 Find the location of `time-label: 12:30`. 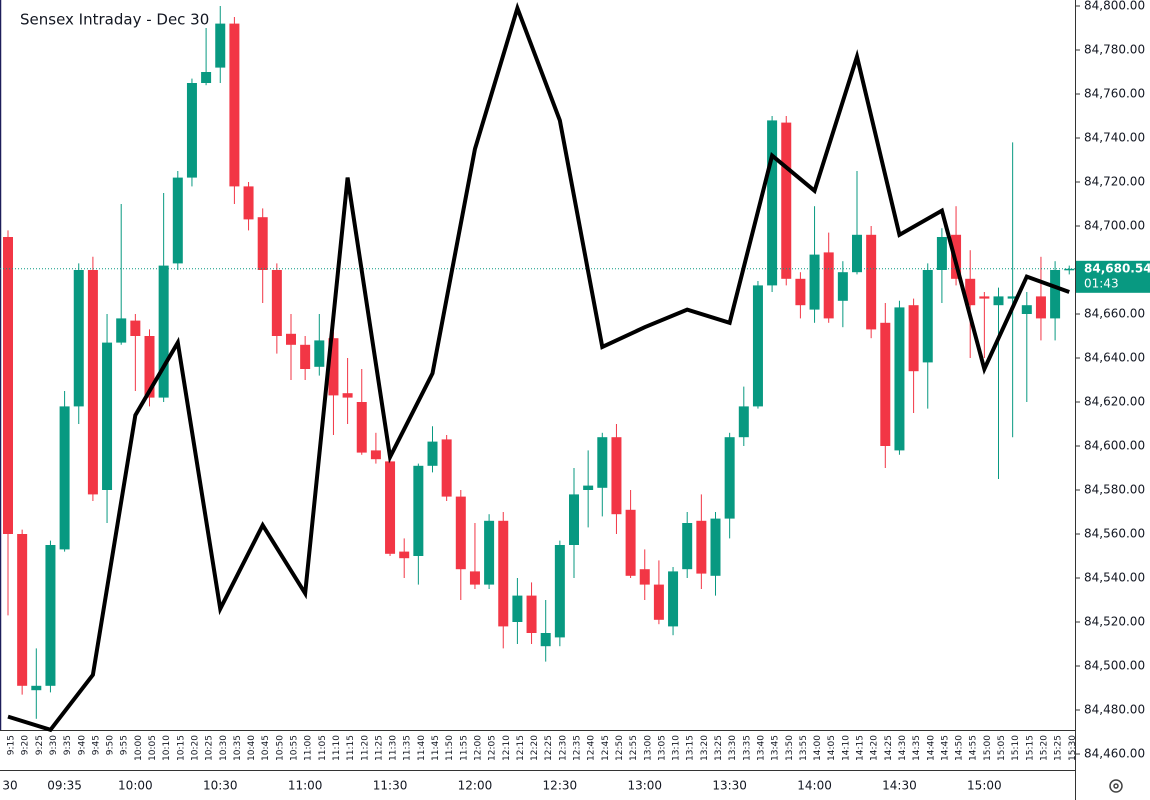

time-label: 12:30 is located at coordinates (560, 786).